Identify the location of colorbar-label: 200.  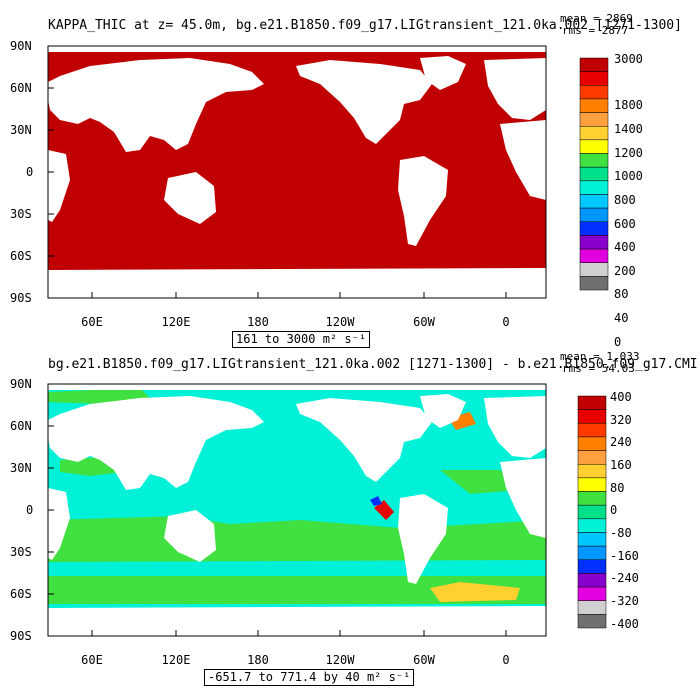
(625, 271).